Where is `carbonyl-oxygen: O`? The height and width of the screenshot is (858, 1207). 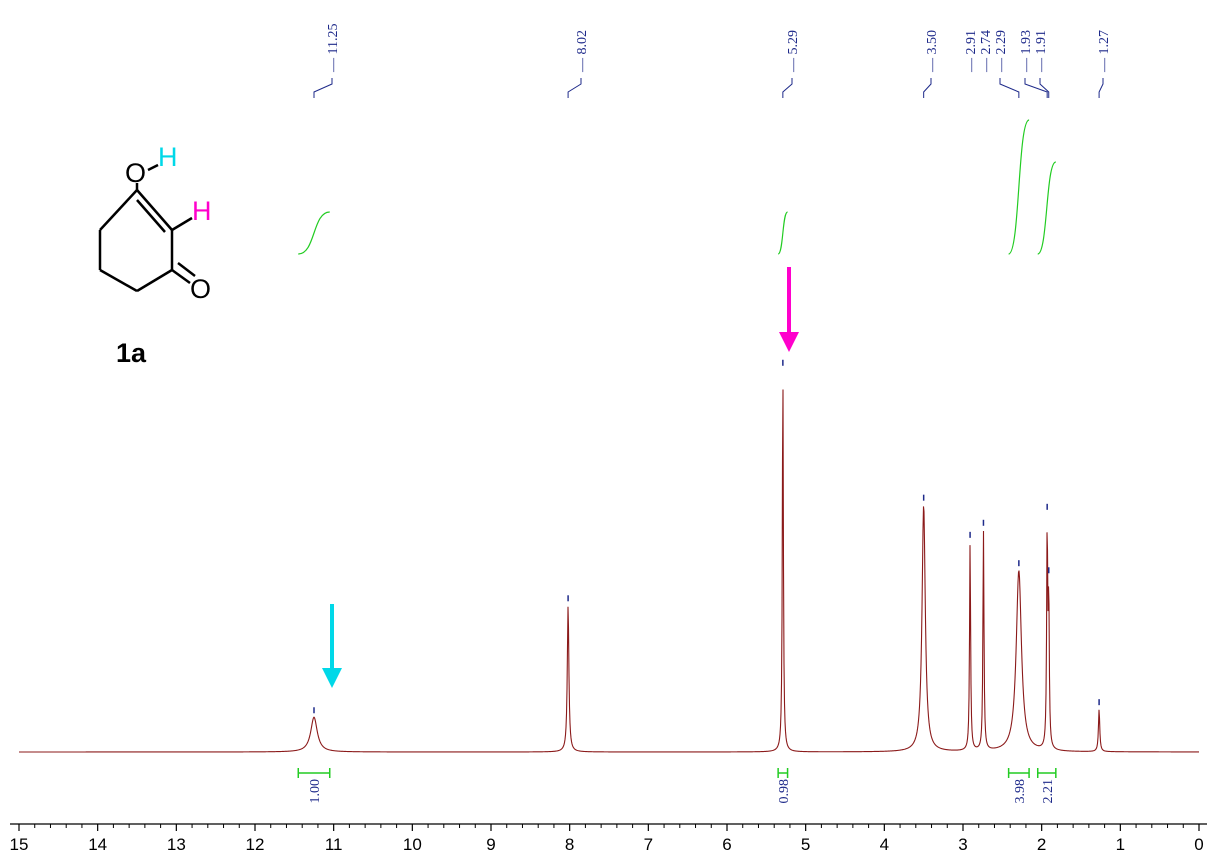
carbonyl-oxygen: O is located at coordinates (200, 289).